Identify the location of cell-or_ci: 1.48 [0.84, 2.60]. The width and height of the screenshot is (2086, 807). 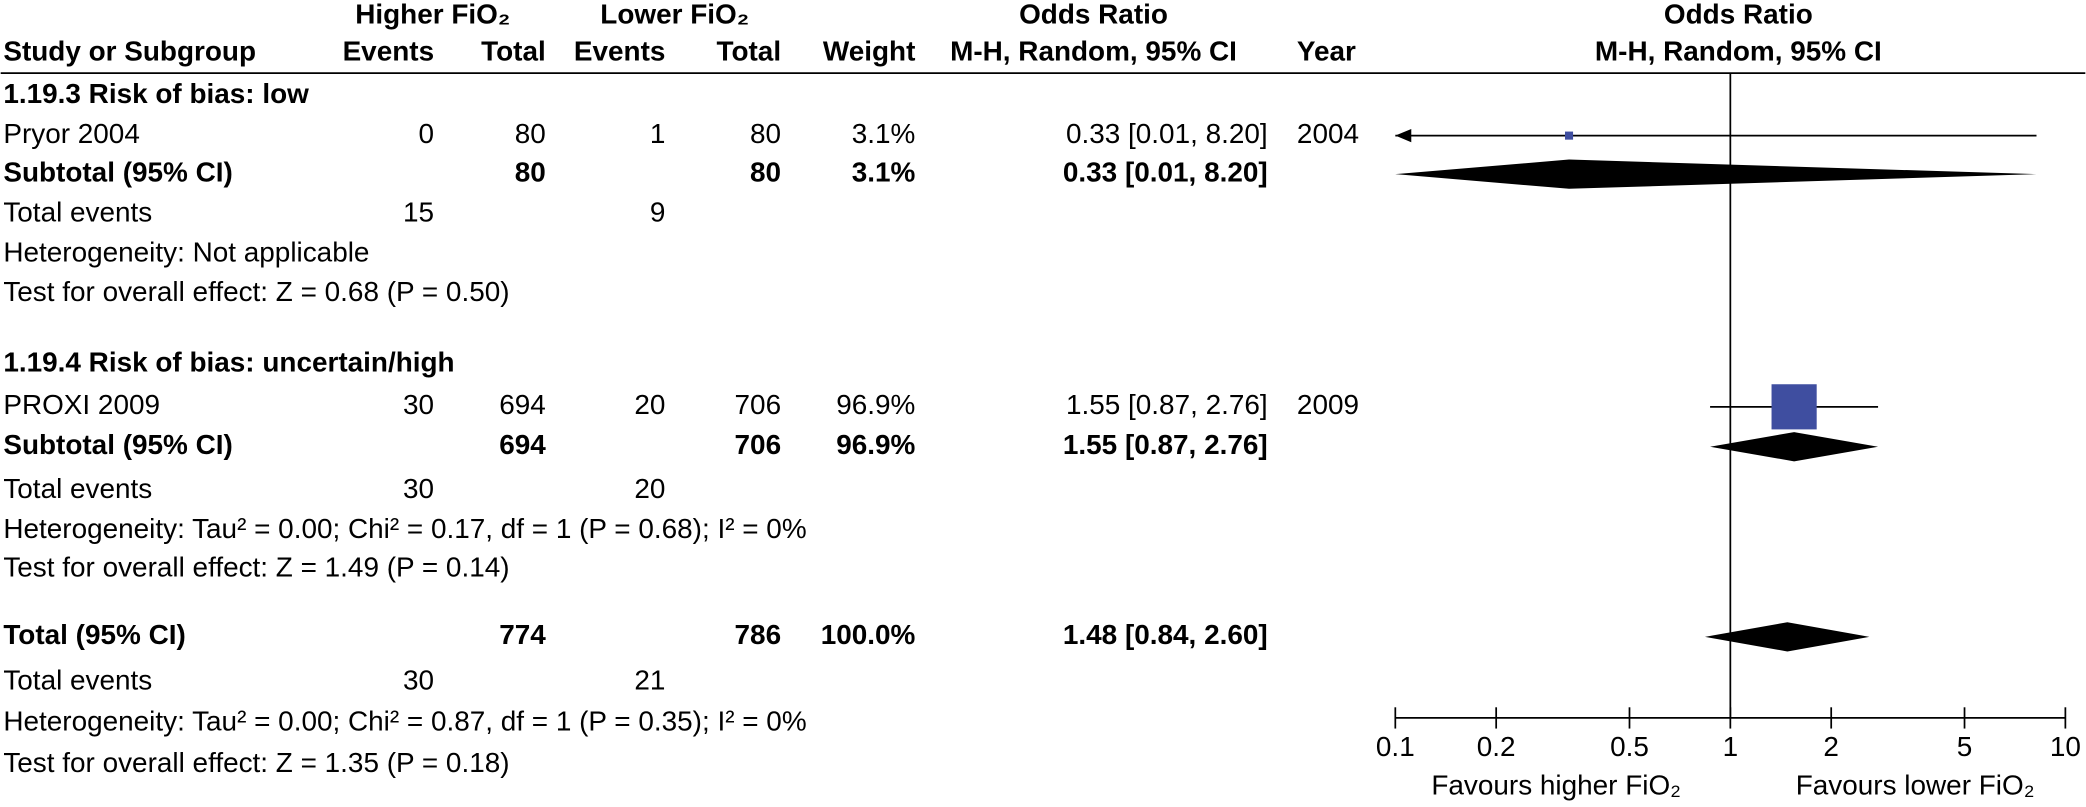
(1165, 634).